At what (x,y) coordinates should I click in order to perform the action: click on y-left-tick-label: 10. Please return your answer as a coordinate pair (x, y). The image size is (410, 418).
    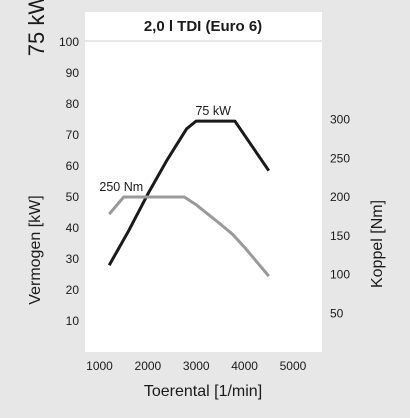
    Looking at the image, I should click on (73, 321).